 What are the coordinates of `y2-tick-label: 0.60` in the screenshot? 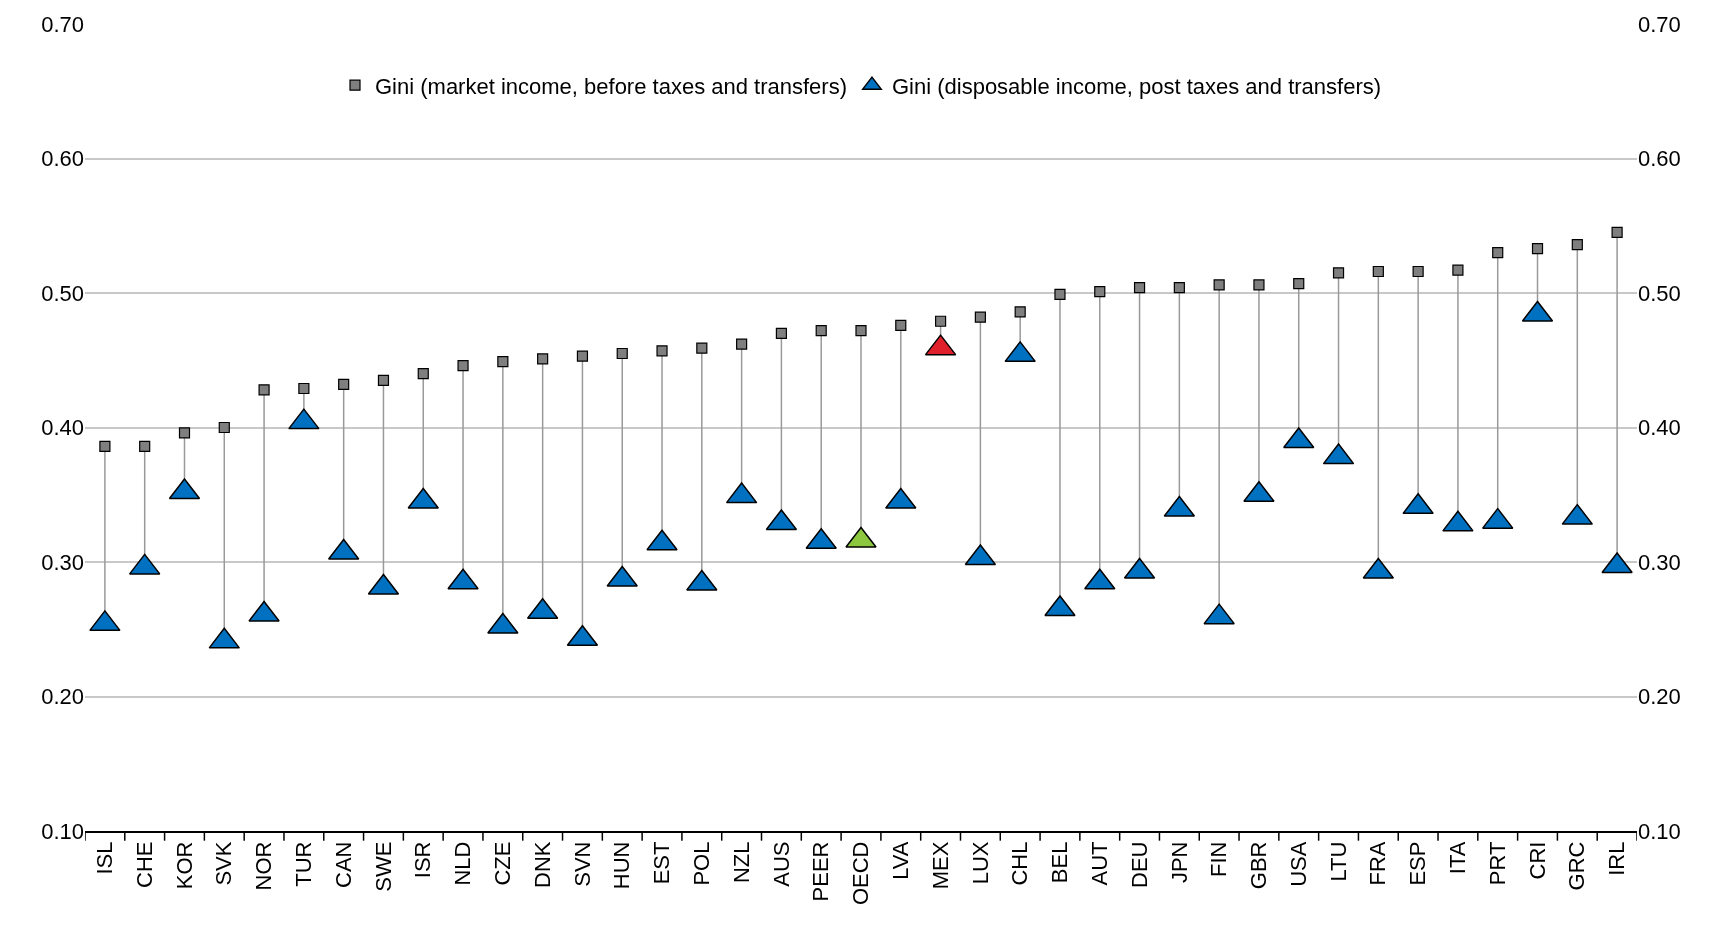 It's located at (1659, 159).